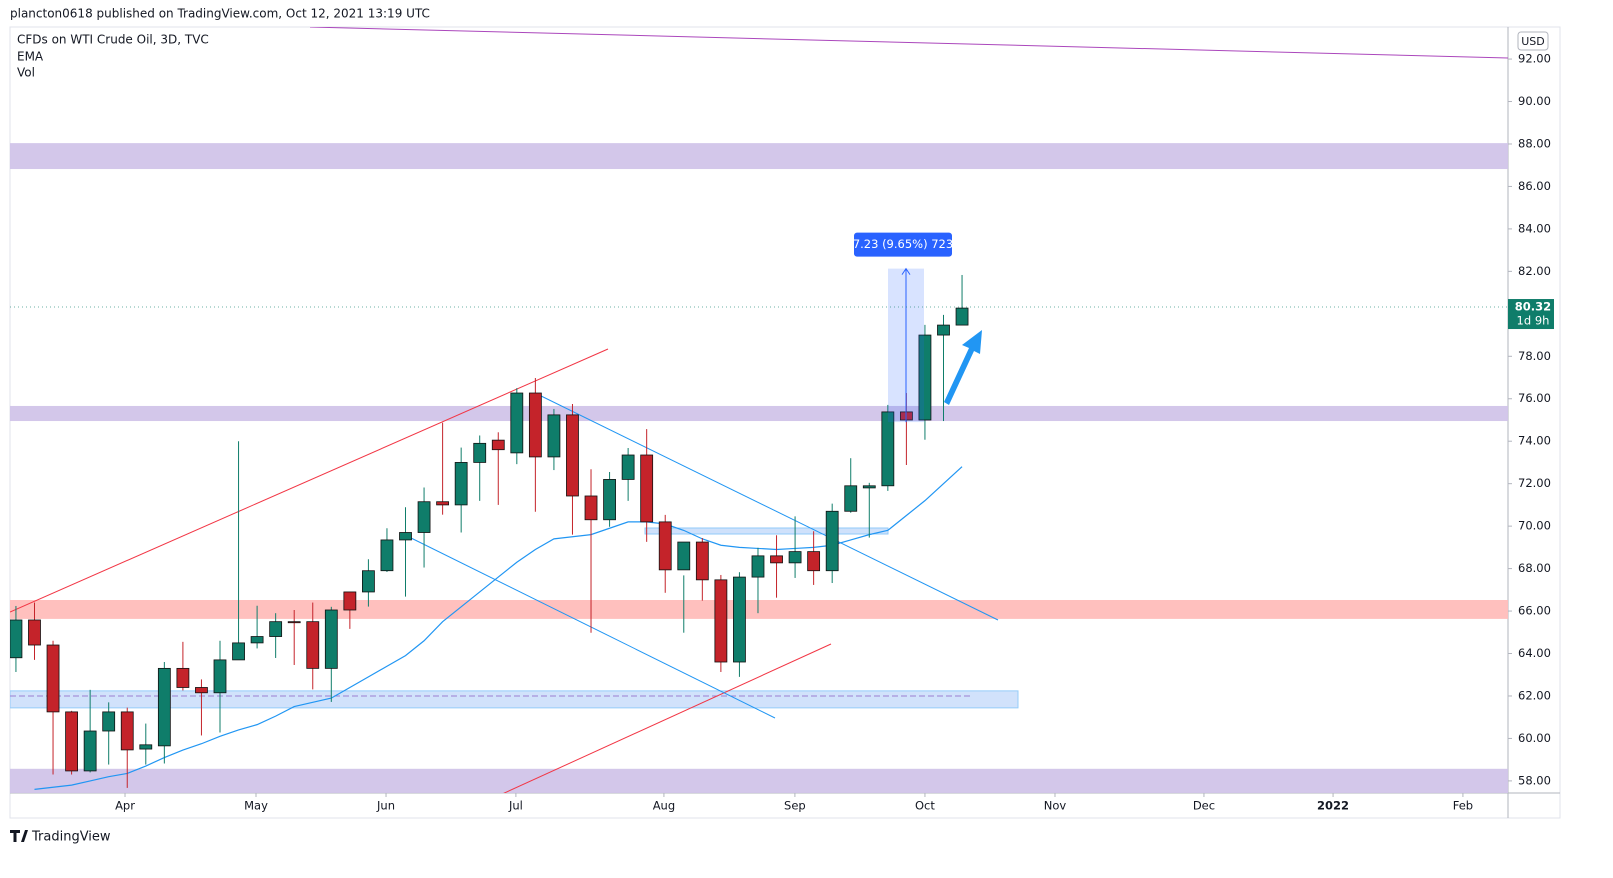 The height and width of the screenshot is (878, 1613). I want to click on y-tick-label: 64.00, so click(1534, 653).